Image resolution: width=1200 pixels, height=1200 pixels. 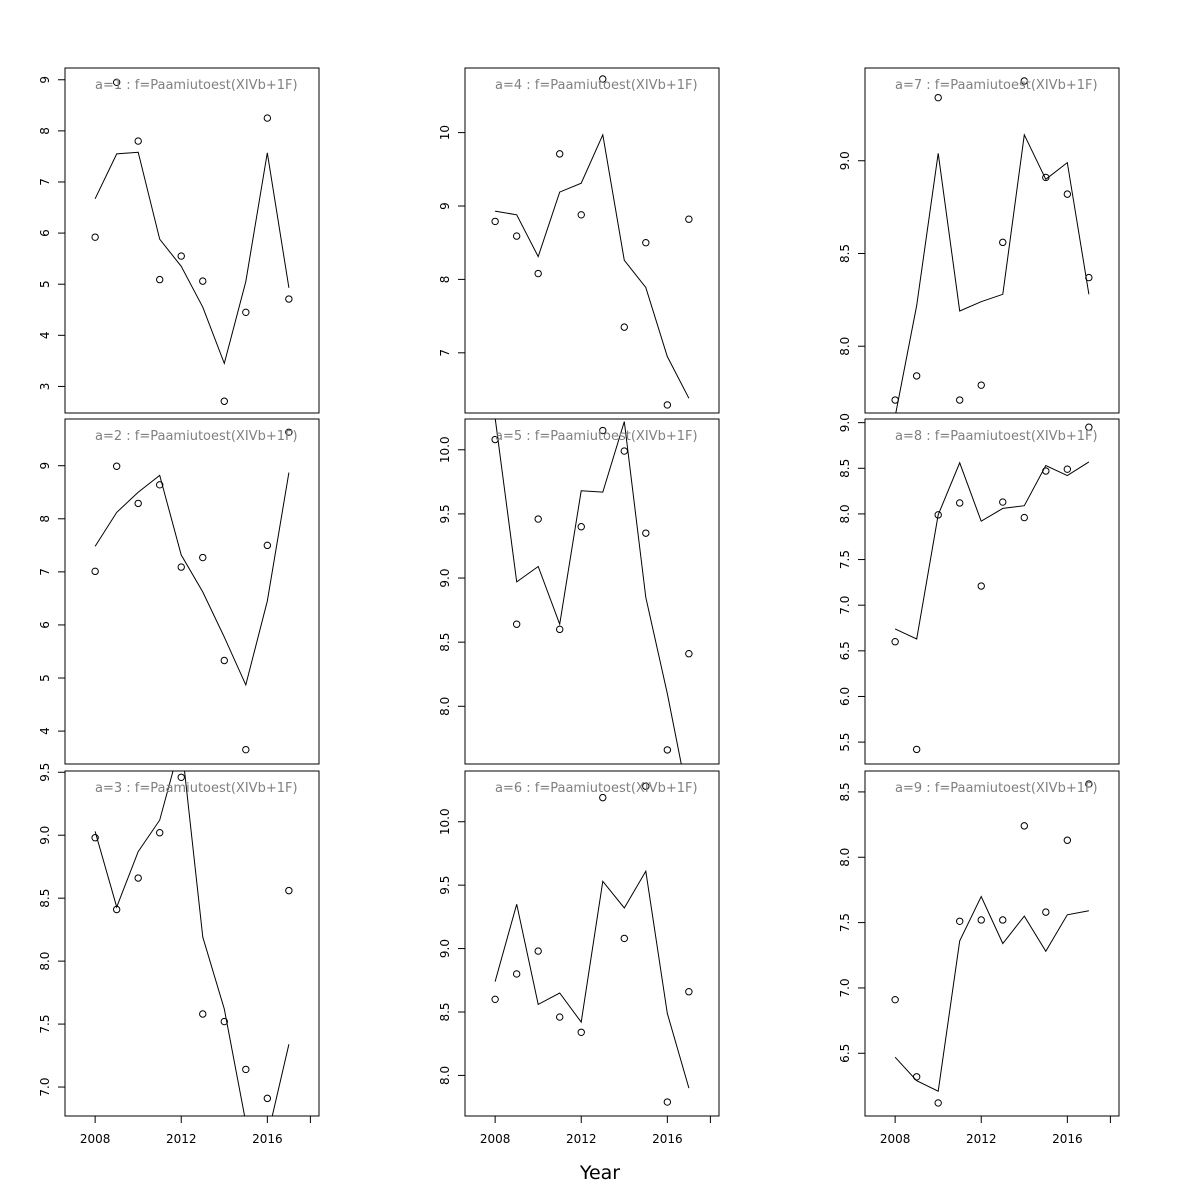 I want to click on panel-a4: 7 8 9 10 a=4 : f=Paamiutoest(XIVb+1F), so click(x=579, y=240).